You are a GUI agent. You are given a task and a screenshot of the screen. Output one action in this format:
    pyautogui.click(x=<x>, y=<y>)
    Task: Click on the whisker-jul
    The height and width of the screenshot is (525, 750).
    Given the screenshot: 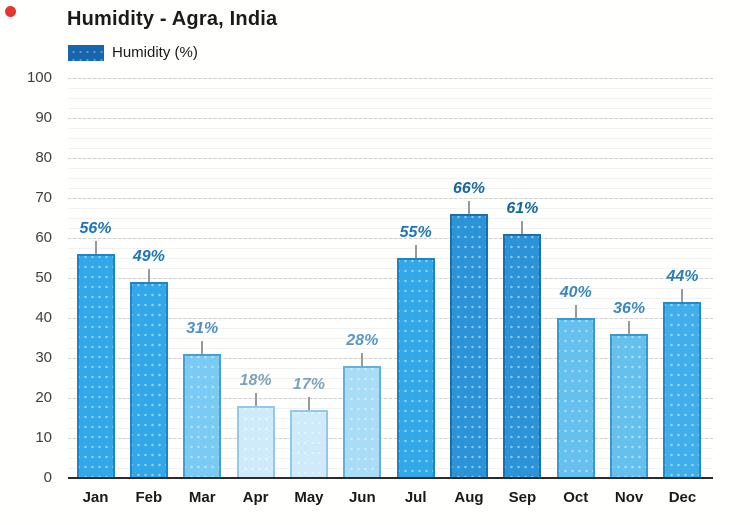 What is the action you would take?
    pyautogui.click(x=415, y=251)
    